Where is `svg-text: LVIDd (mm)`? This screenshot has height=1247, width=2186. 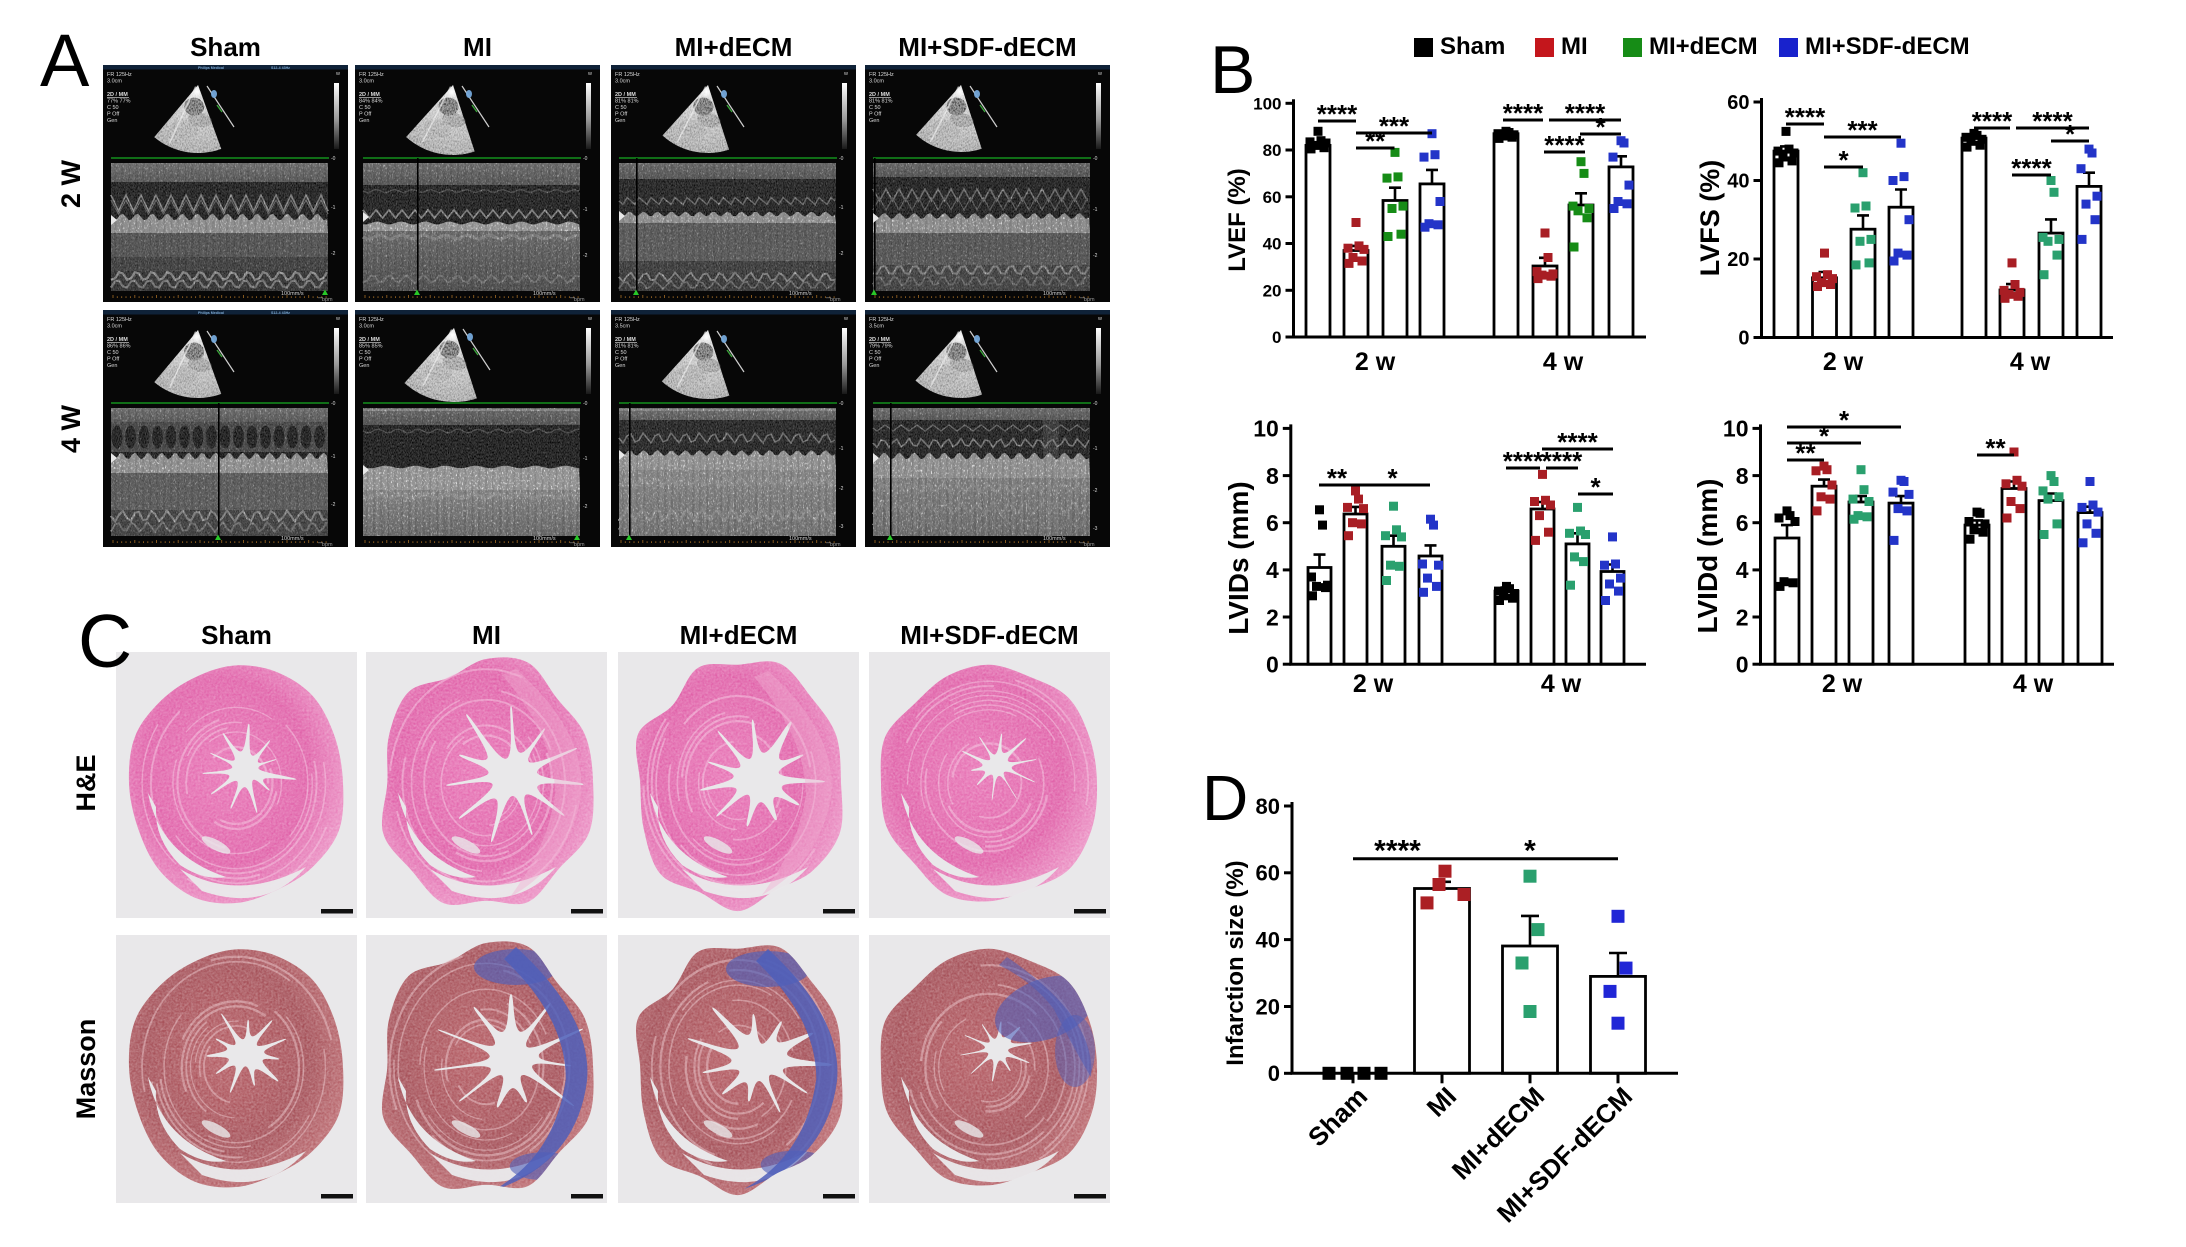 svg-text: LVIDd (mm) is located at coordinates (1707, 555).